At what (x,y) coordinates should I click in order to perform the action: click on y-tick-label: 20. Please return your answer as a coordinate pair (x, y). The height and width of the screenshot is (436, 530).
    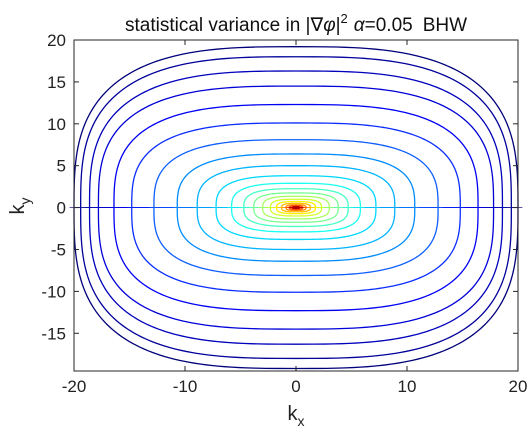
    Looking at the image, I should click on (56, 40).